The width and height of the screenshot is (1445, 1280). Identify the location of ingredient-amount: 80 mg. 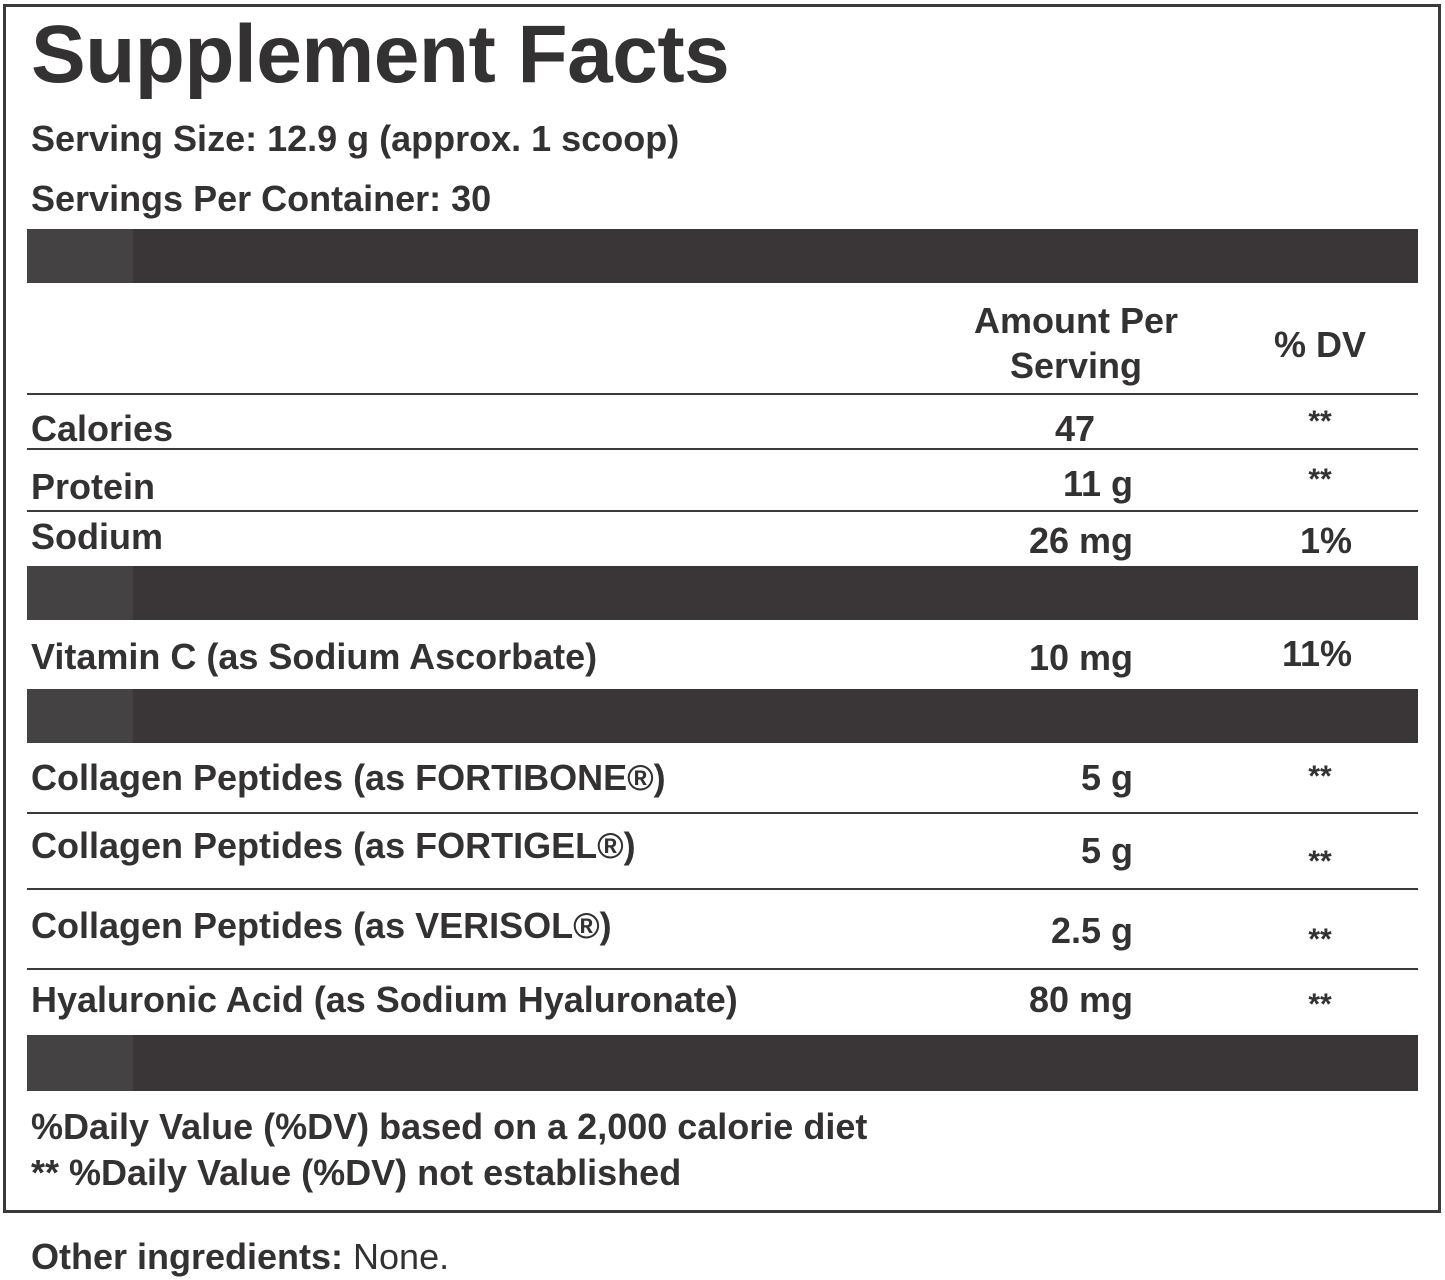
(1080, 999).